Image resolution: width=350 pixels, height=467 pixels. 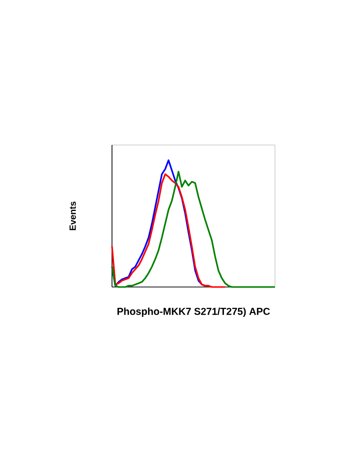 What do you see at coordinates (73, 216) in the screenshot?
I see `y-axis-title: Events` at bounding box center [73, 216].